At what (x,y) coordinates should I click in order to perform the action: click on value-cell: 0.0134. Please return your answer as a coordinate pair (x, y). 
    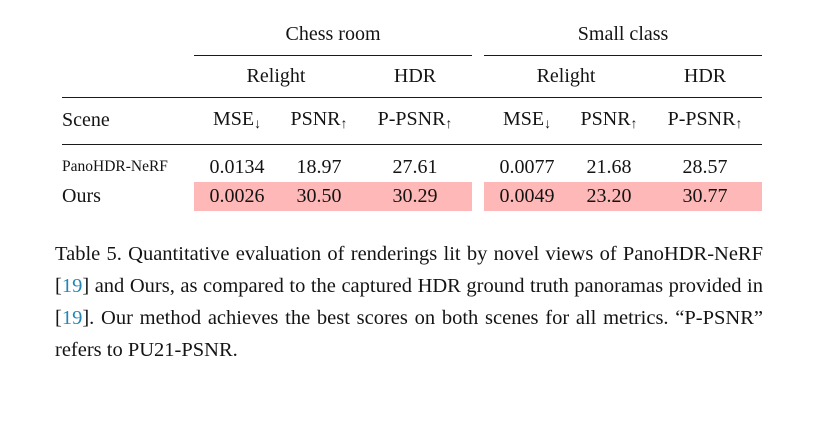
    Looking at the image, I should click on (237, 166).